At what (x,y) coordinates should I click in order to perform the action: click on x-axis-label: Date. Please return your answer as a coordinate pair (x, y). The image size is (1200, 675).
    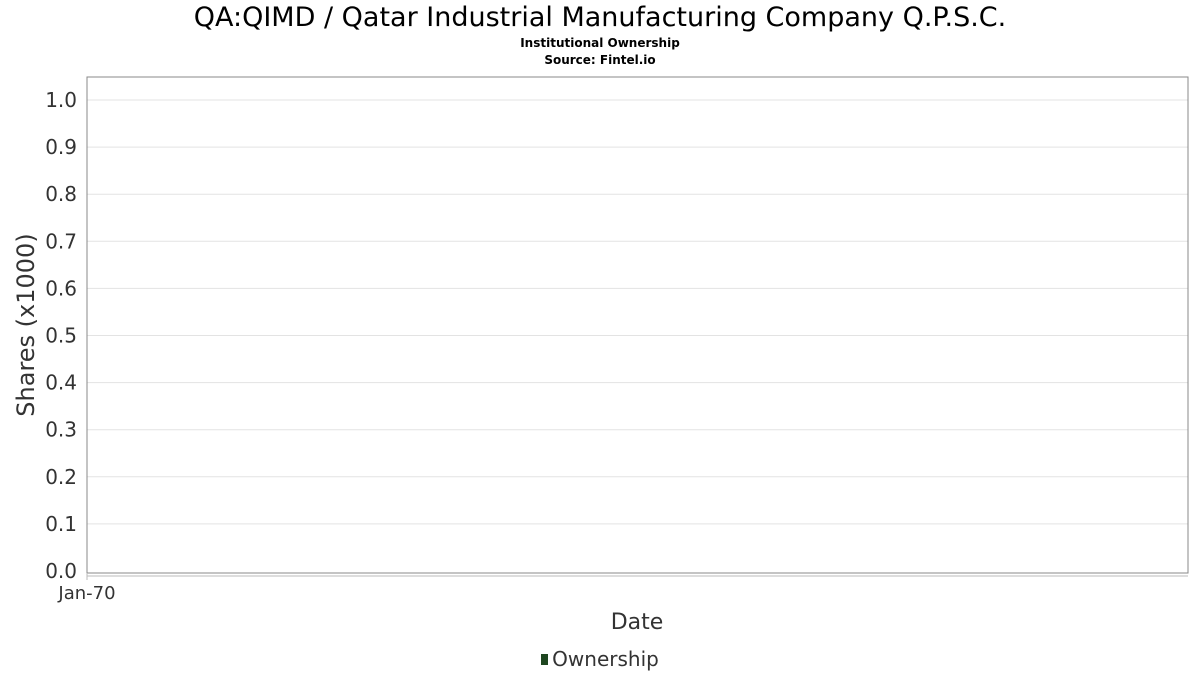
    Looking at the image, I should click on (637, 622).